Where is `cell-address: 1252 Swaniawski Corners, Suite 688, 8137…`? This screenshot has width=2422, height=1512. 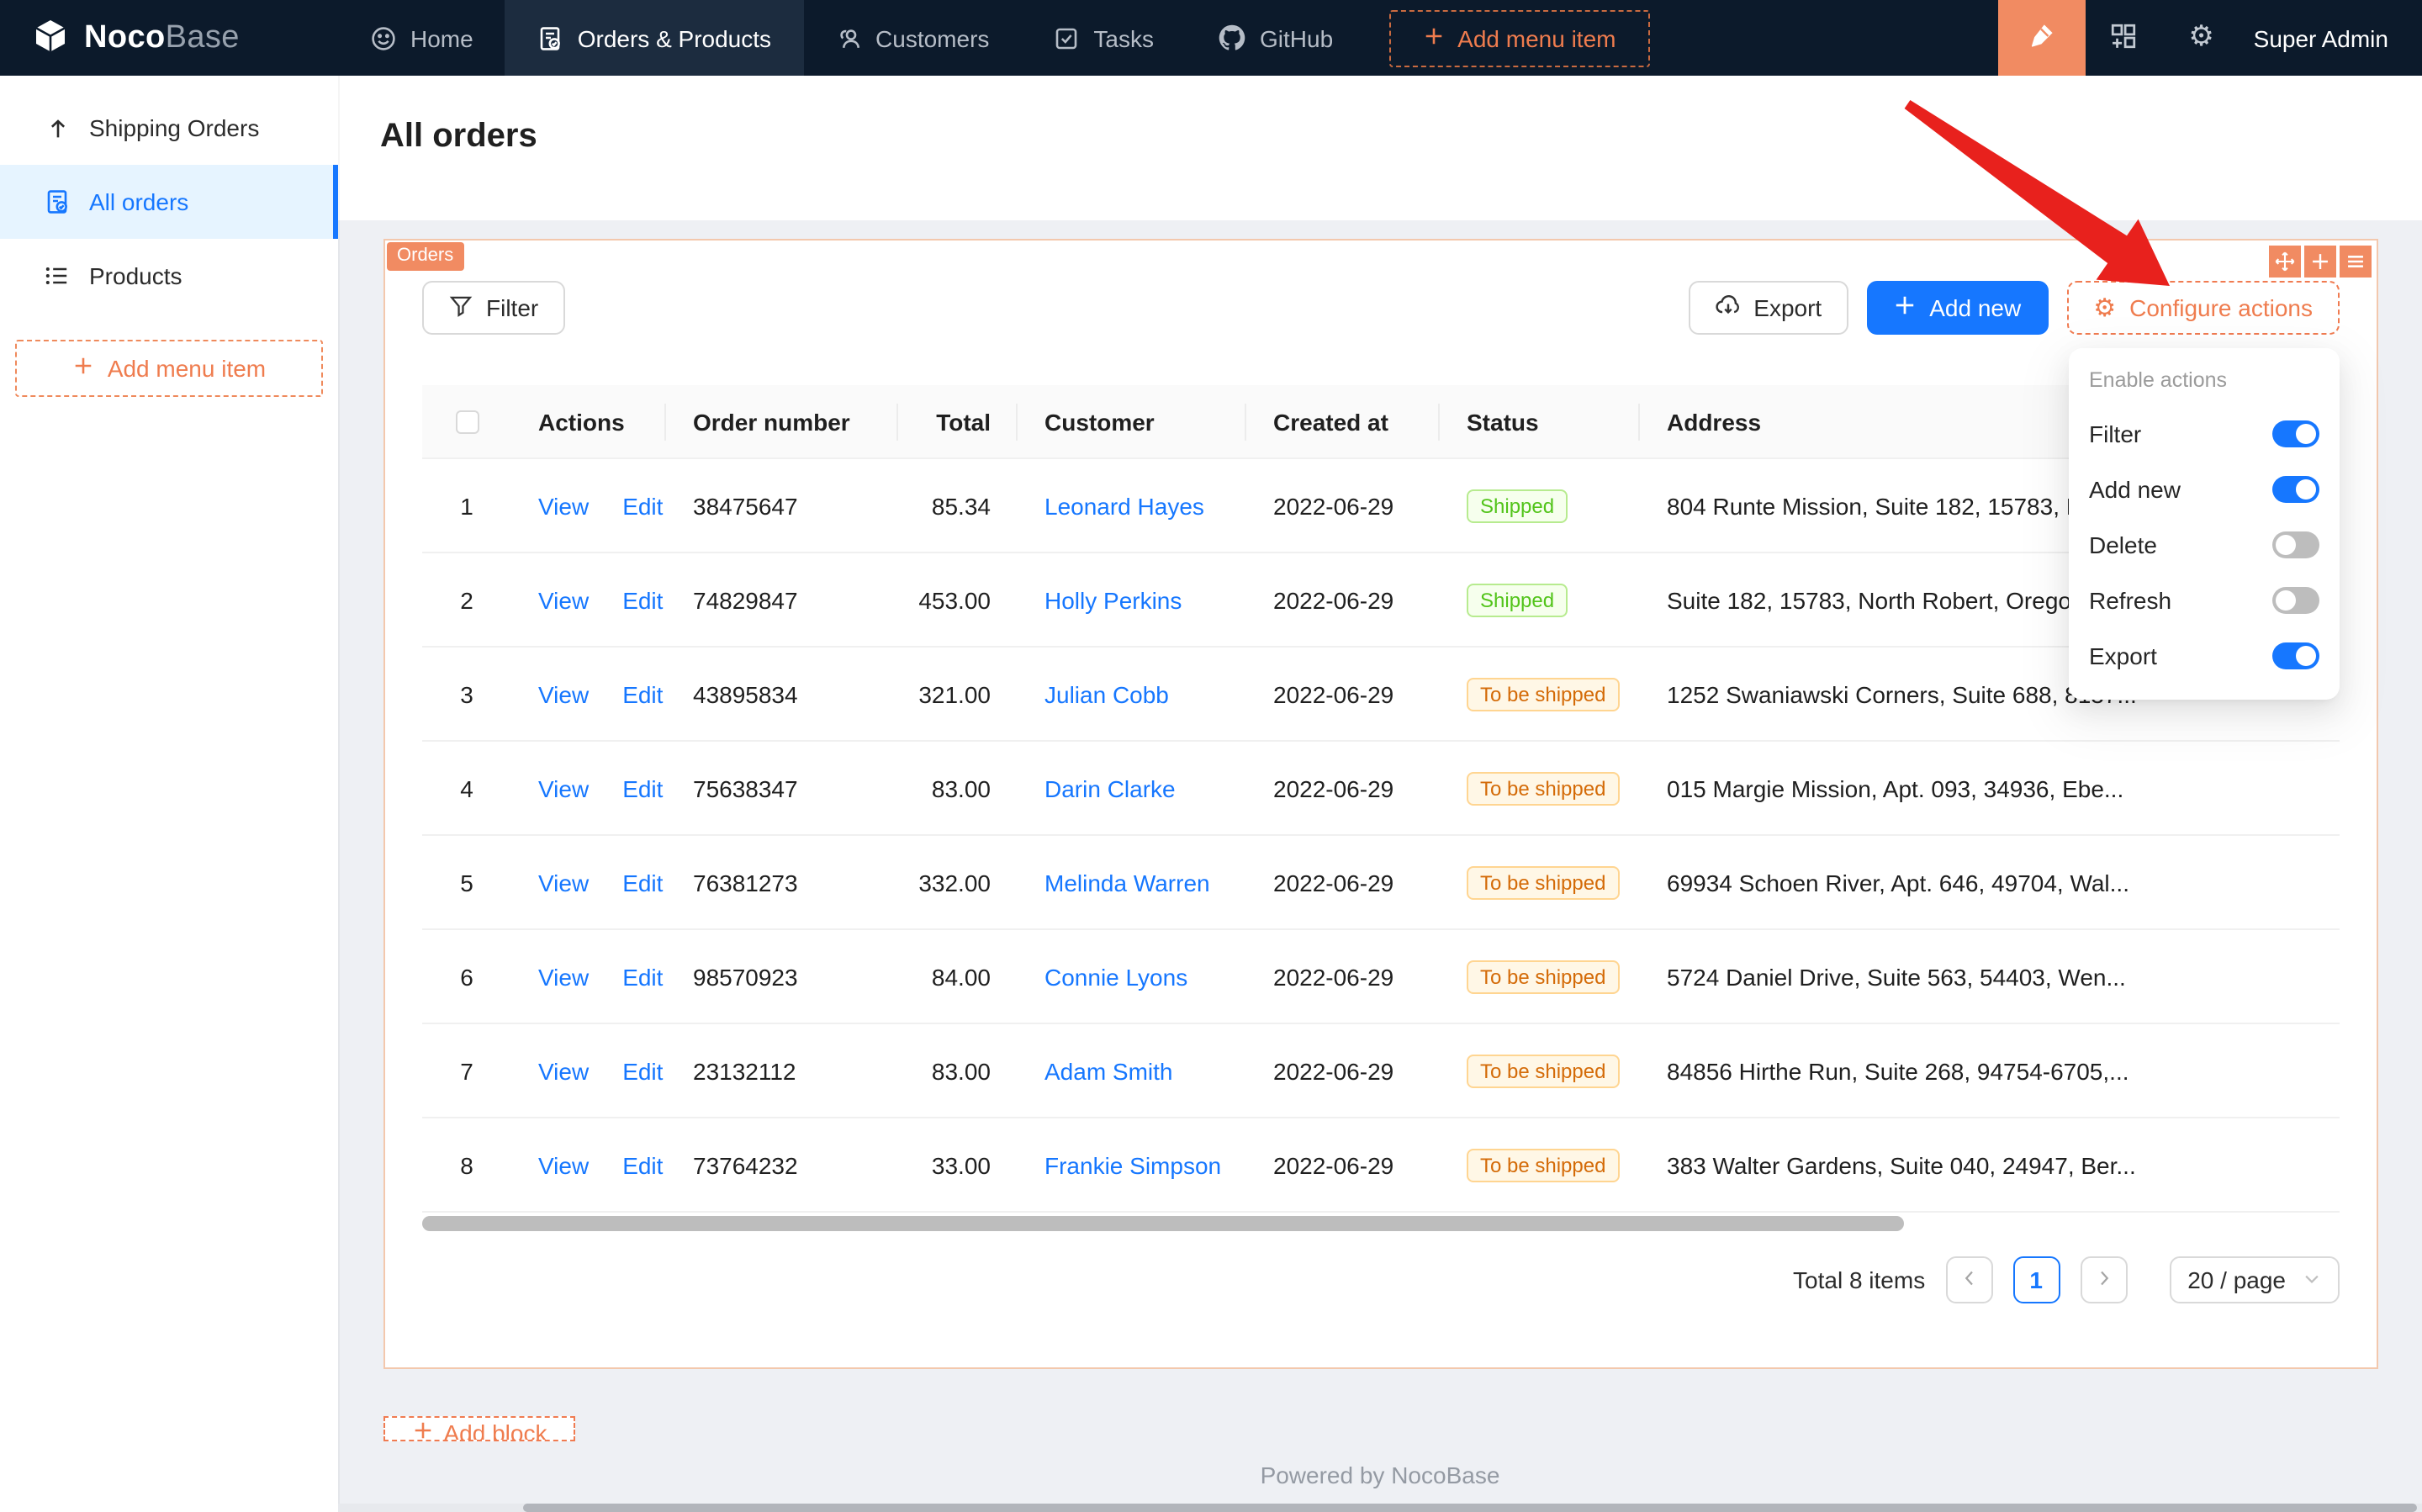 cell-address: 1252 Swaniawski Corners, Suite 688, 8137… is located at coordinates (1902, 693).